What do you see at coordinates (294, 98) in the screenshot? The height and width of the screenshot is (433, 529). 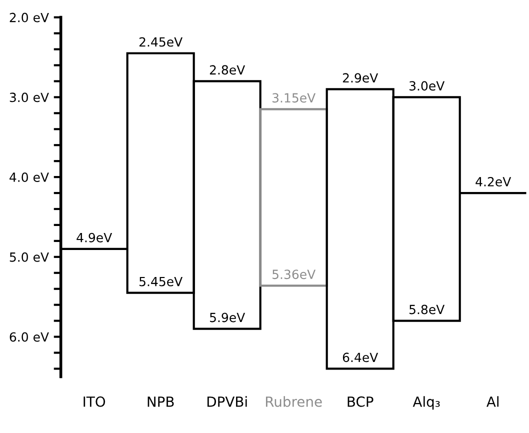 I see `annotation: 3.15eV` at bounding box center [294, 98].